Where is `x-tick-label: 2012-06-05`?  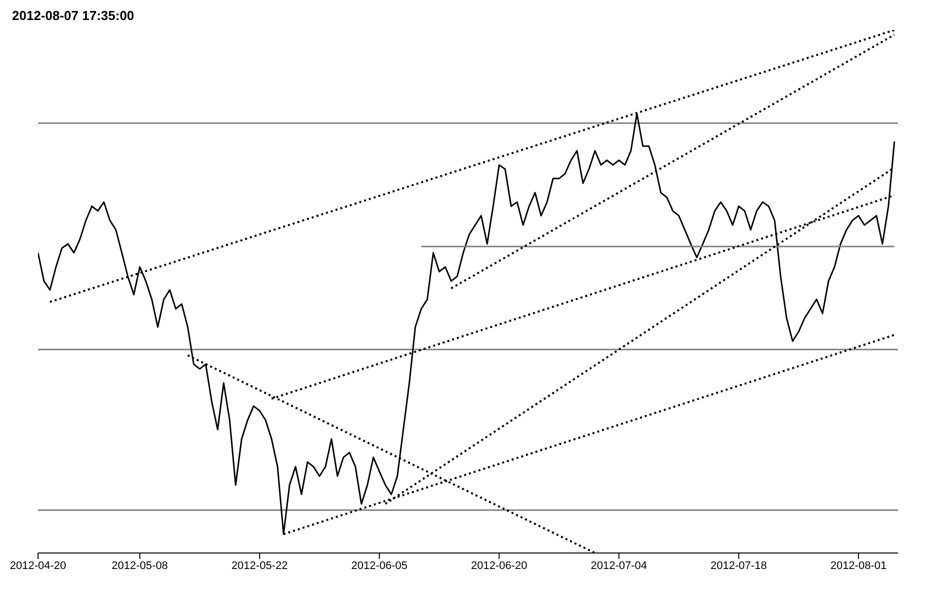 x-tick-label: 2012-06-05 is located at coordinates (379, 566).